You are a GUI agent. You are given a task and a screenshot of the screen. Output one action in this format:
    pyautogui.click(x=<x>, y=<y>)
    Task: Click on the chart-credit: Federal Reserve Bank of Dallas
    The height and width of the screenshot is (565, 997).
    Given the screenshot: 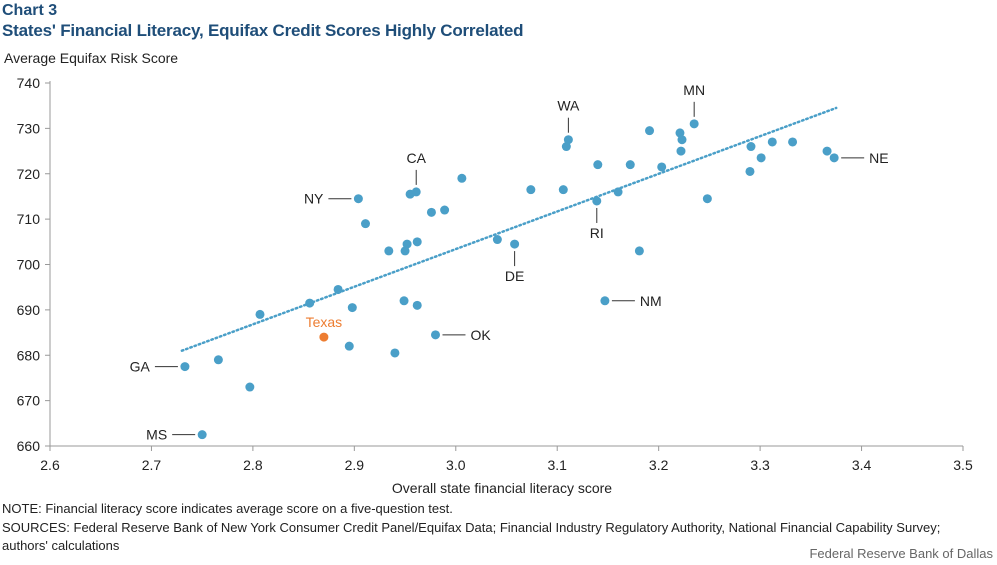 What is the action you would take?
    pyautogui.click(x=901, y=553)
    